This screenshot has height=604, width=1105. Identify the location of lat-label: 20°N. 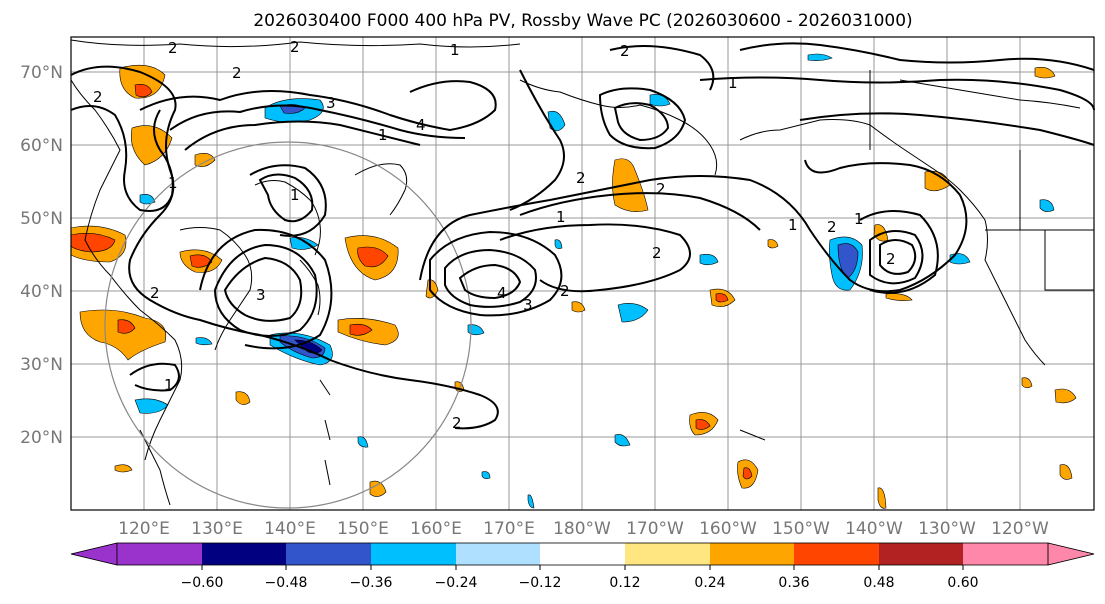
(41, 438).